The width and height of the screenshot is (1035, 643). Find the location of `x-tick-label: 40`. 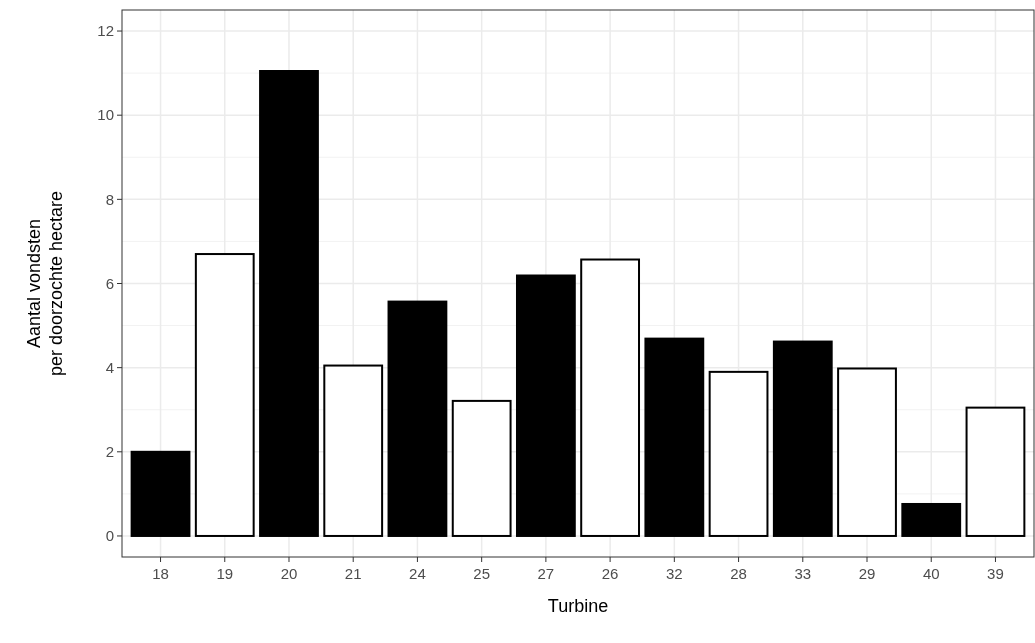

x-tick-label: 40 is located at coordinates (931, 573).